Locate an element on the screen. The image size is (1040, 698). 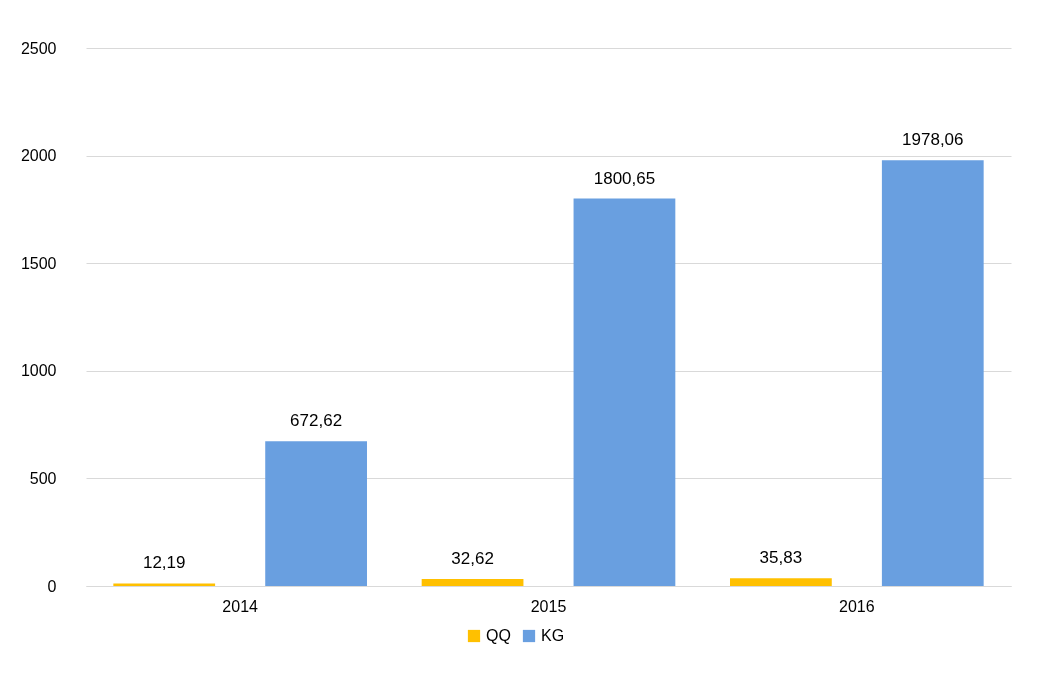
data-label: 32,62 is located at coordinates (472, 558).